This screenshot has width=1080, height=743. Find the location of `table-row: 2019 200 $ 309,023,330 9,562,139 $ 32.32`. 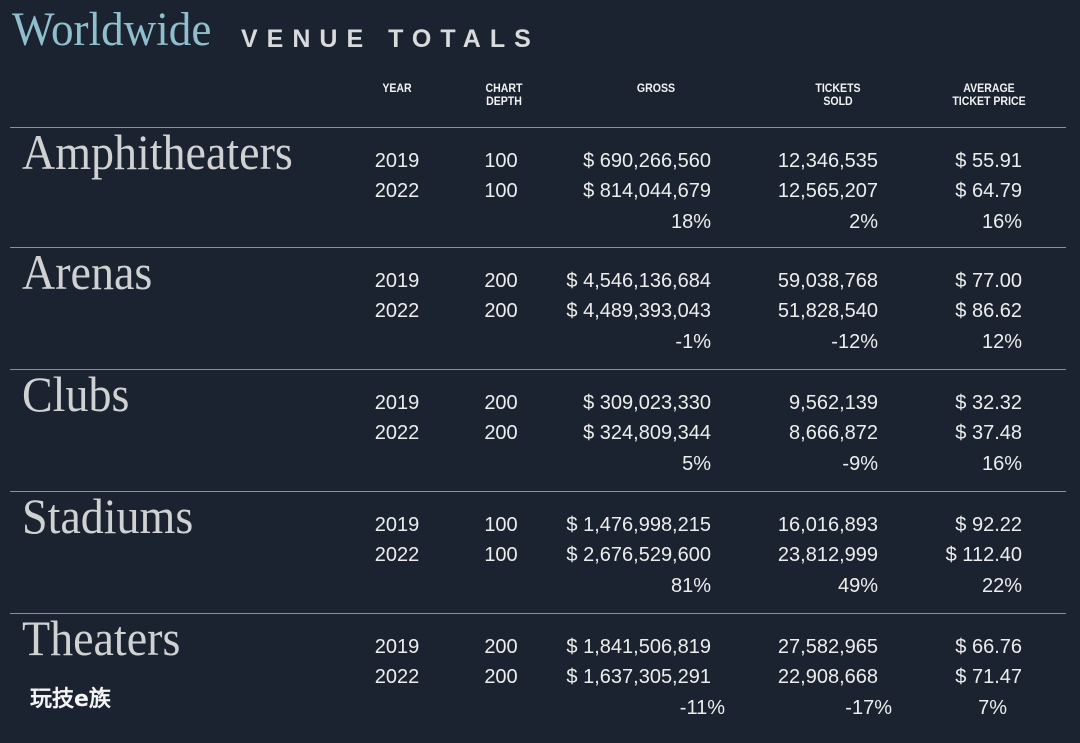

table-row: 2019 200 $ 309,023,330 9,562,139 $ 32.32 is located at coordinates (540, 403).